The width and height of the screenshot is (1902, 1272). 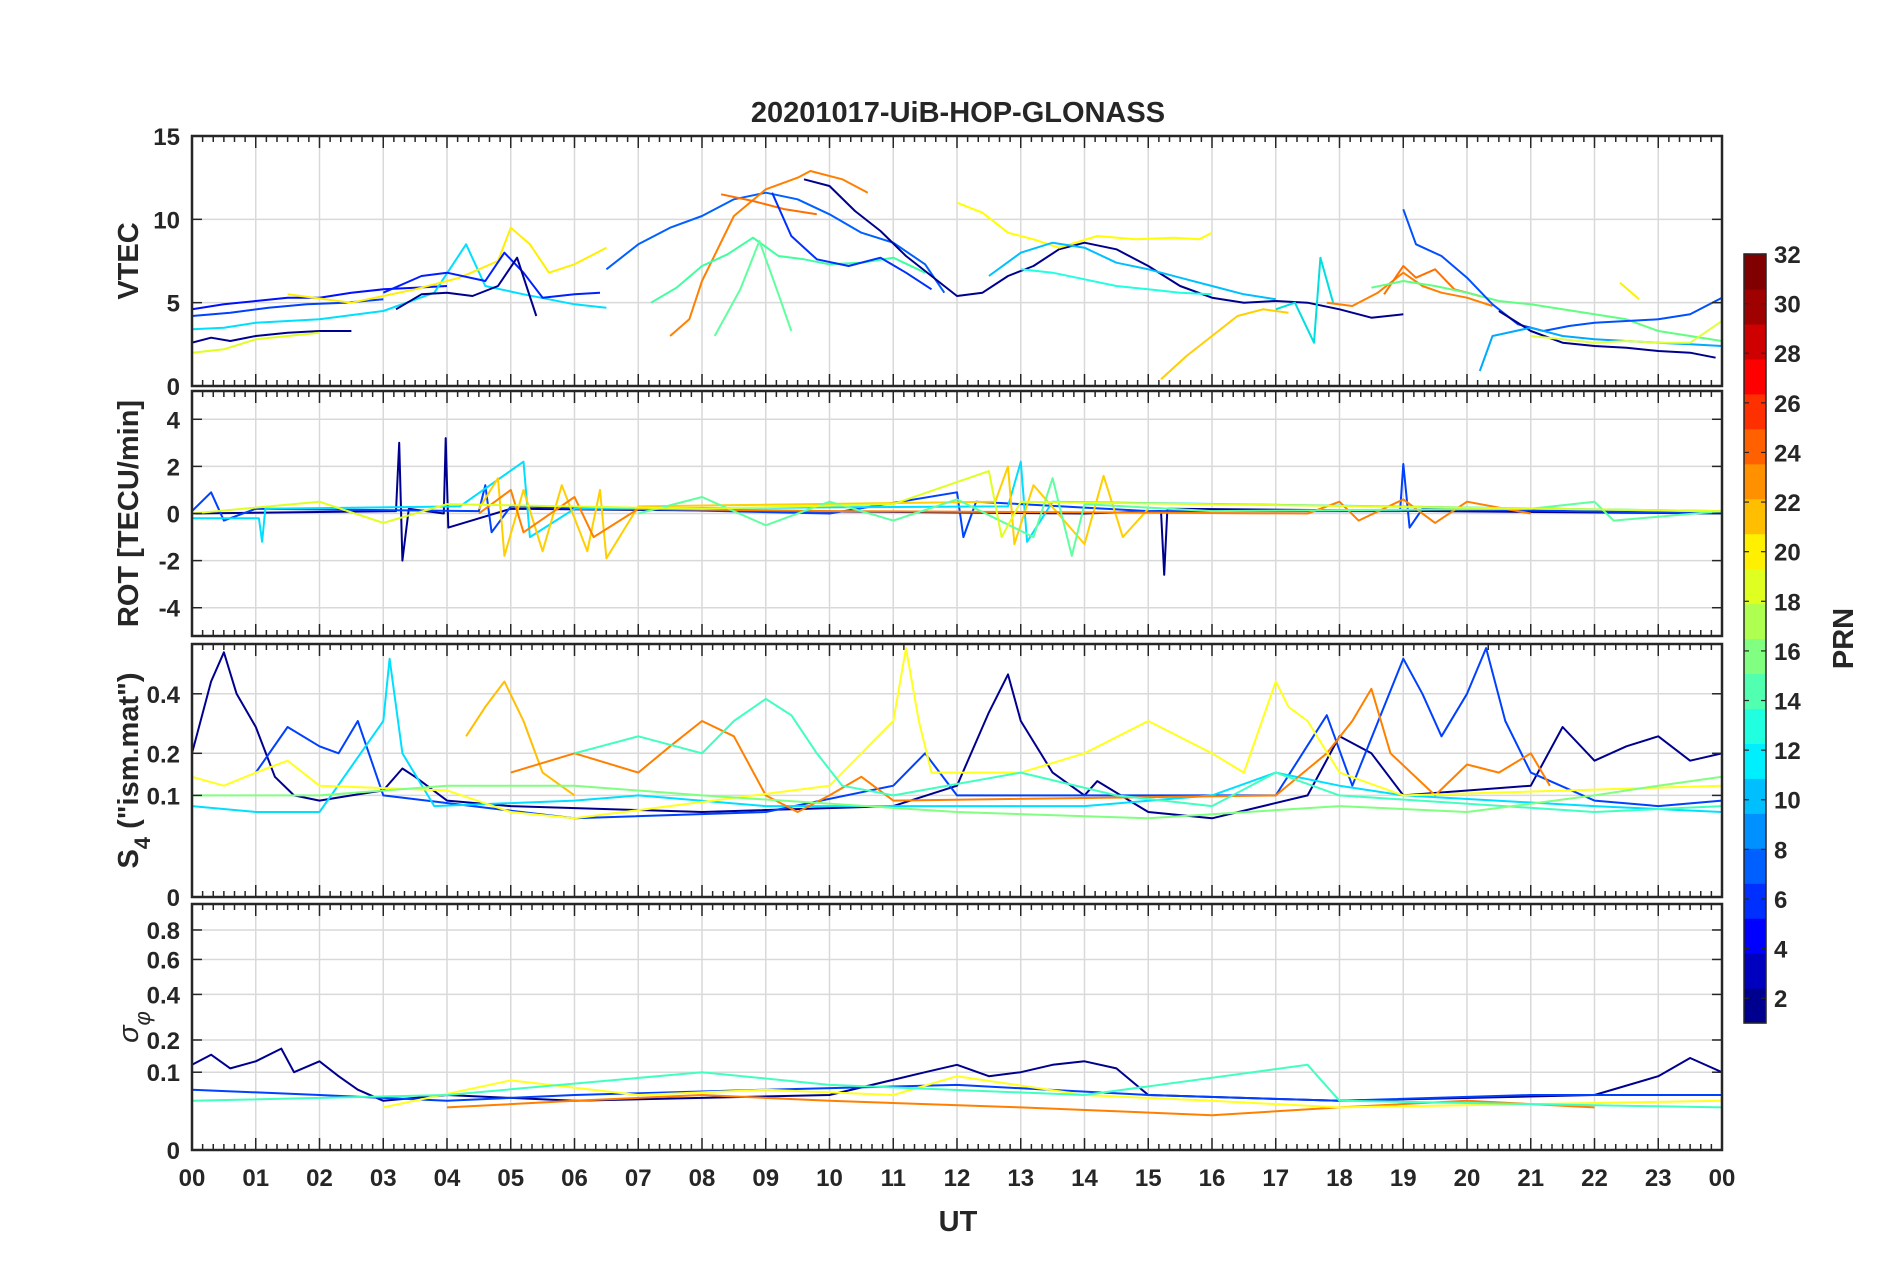 What do you see at coordinates (1530, 1178) in the screenshot?
I see `x-tick-label: 21` at bounding box center [1530, 1178].